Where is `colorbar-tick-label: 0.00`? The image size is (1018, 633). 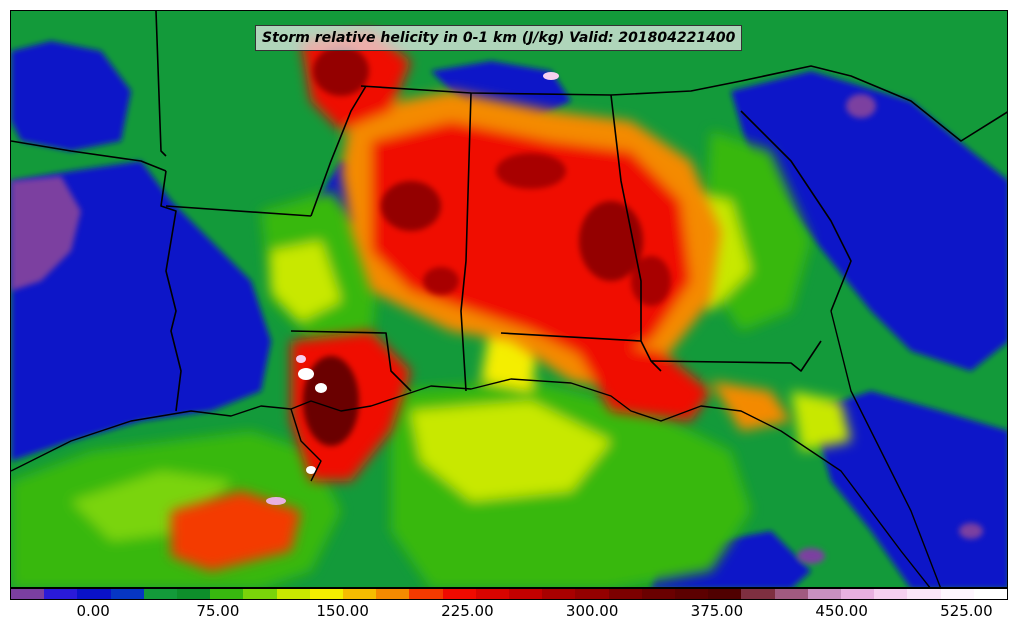 colorbar-tick-label: 0.00 is located at coordinates (93, 611).